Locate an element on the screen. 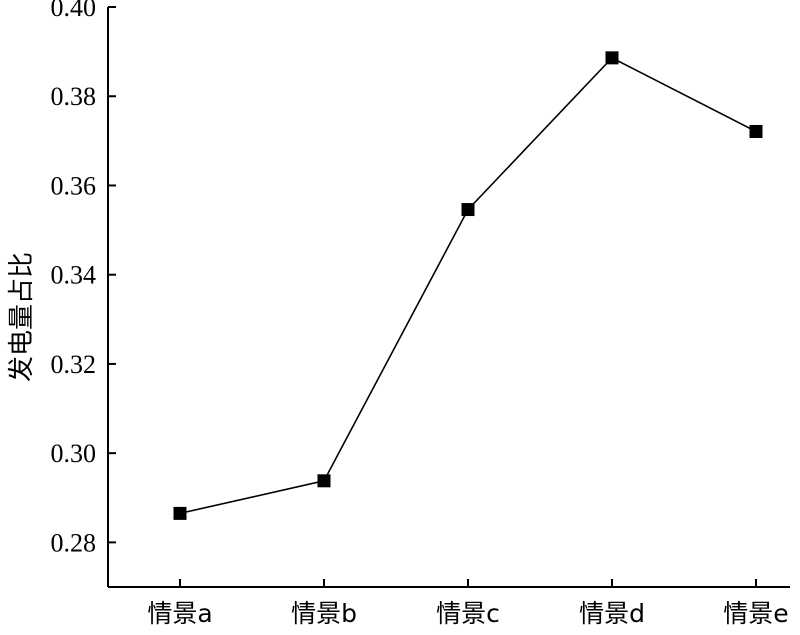 The height and width of the screenshot is (635, 800). y-tick-label: 0.28 is located at coordinates (74, 542).